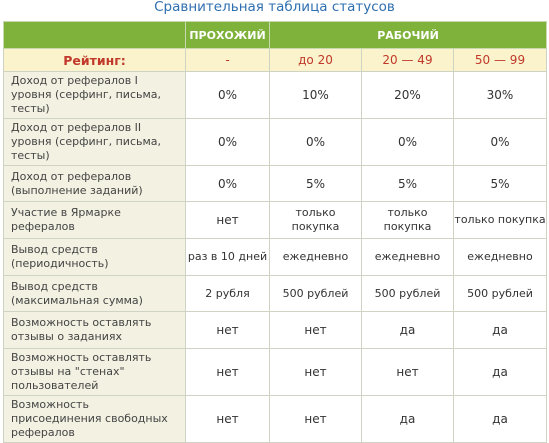 The image size is (549, 443). Describe the element at coordinates (407, 95) in the screenshot. I see `table-cell: 20%` at that location.